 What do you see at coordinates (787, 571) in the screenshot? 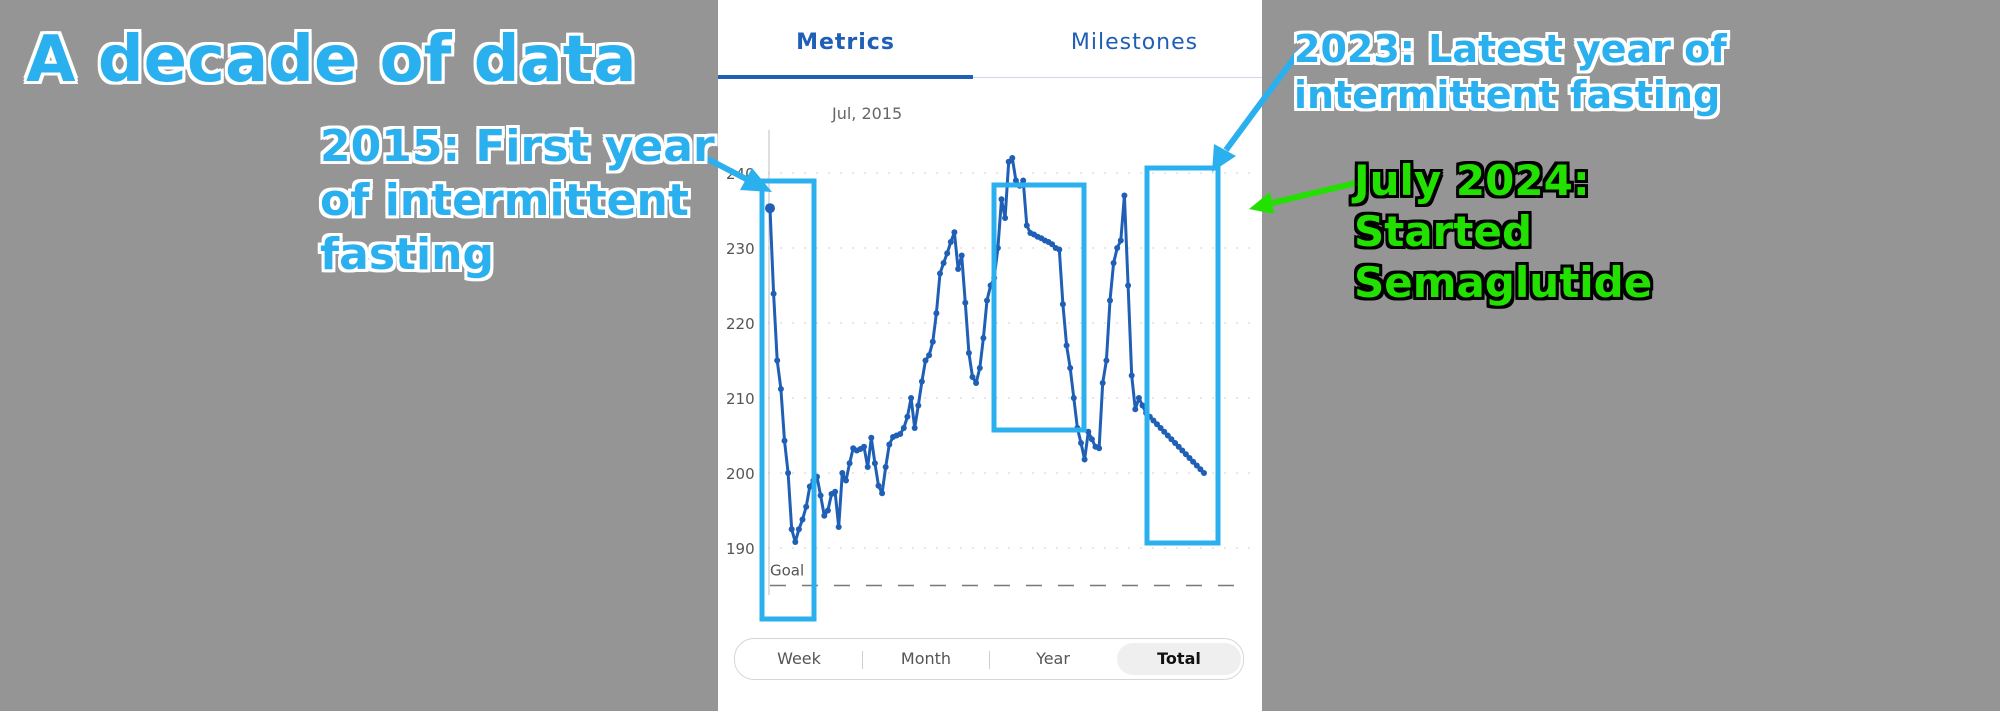
I see `goal-label: Goal` at bounding box center [787, 571].